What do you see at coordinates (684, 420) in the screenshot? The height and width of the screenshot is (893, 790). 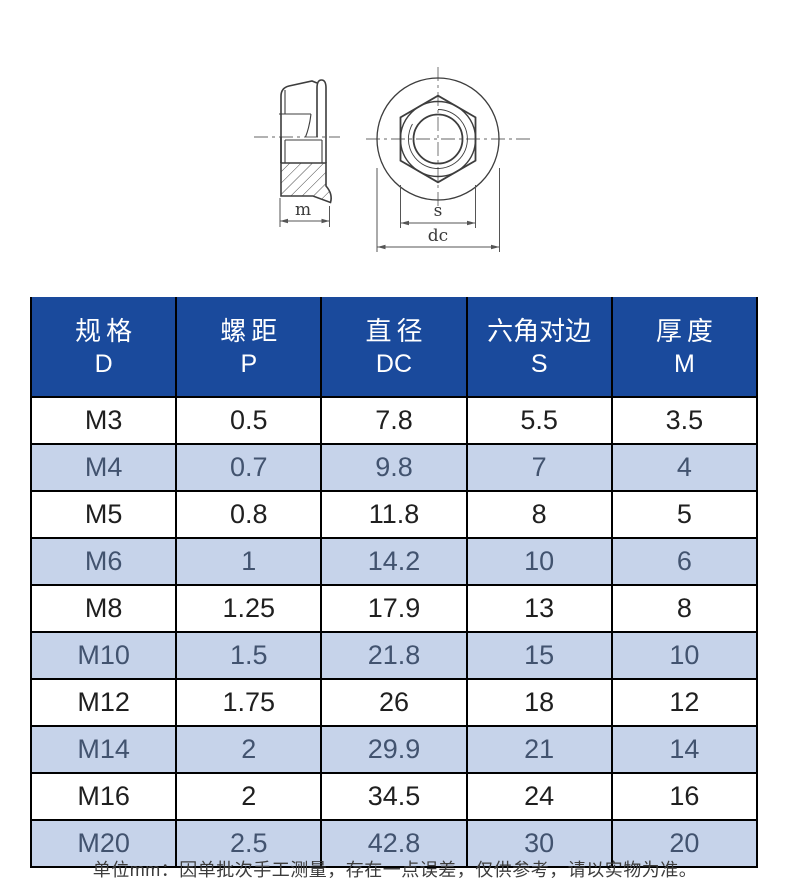 I see `table-cell: 3.5` at bounding box center [684, 420].